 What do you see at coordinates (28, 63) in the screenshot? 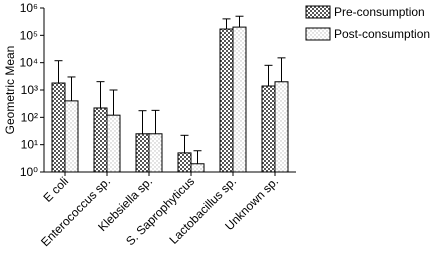
I see `y-tick-label: 10⁴` at bounding box center [28, 63].